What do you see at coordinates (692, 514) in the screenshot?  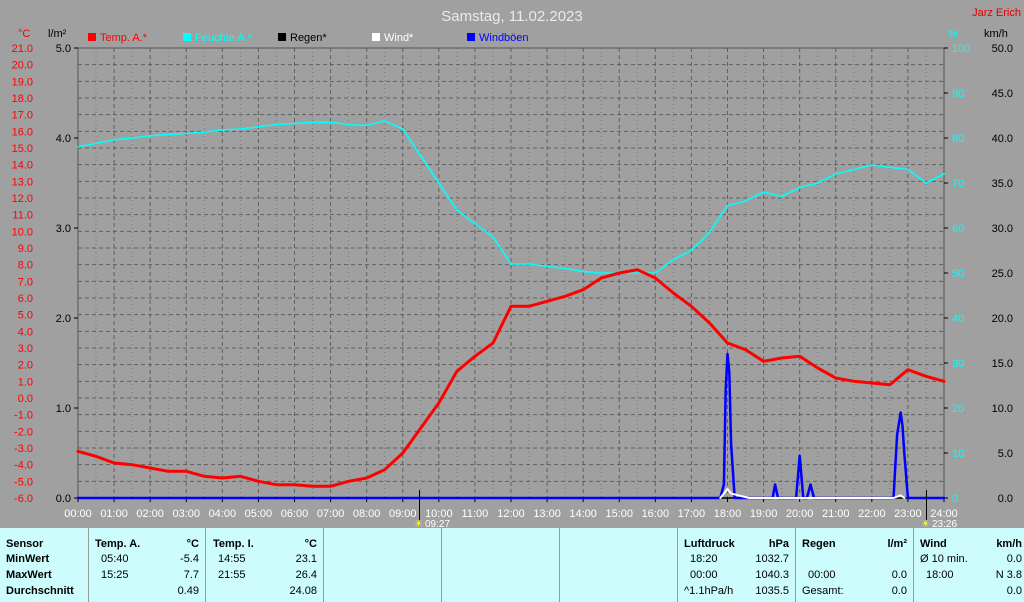 I see `x-tick-label: 17:00` at bounding box center [692, 514].